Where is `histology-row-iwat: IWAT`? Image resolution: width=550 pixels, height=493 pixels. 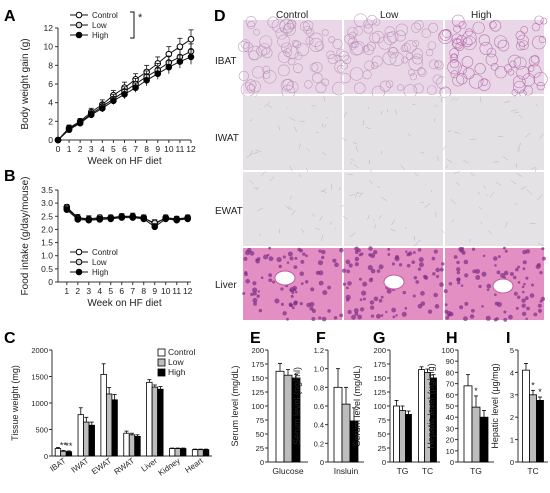 histology-row-iwat: IWAT is located at coordinates (227, 138).